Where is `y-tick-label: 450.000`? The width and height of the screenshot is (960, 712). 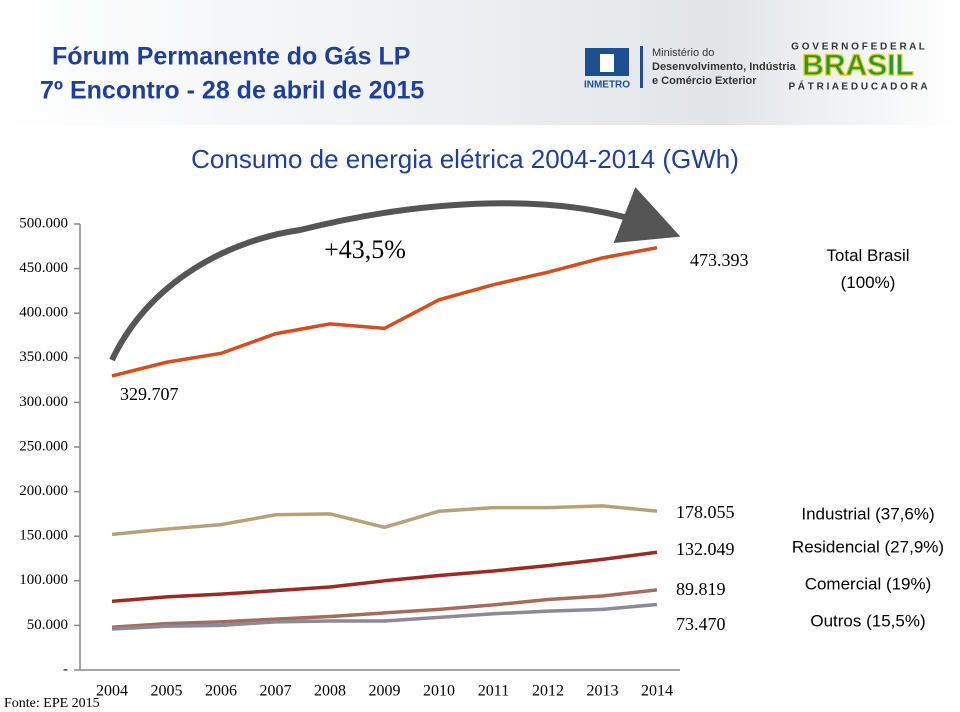 y-tick-label: 450.000 is located at coordinates (43, 268).